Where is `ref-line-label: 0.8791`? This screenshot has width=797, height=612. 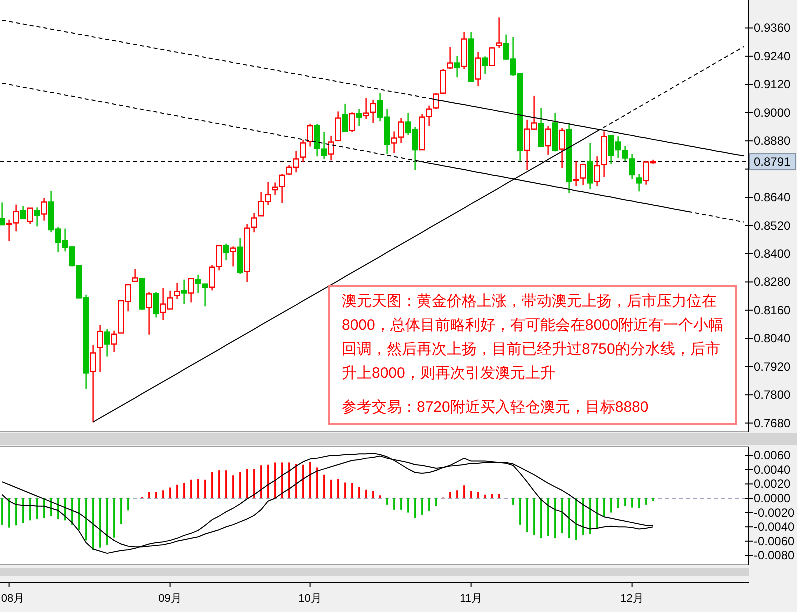 ref-line-label: 0.8791 is located at coordinates (773, 162).